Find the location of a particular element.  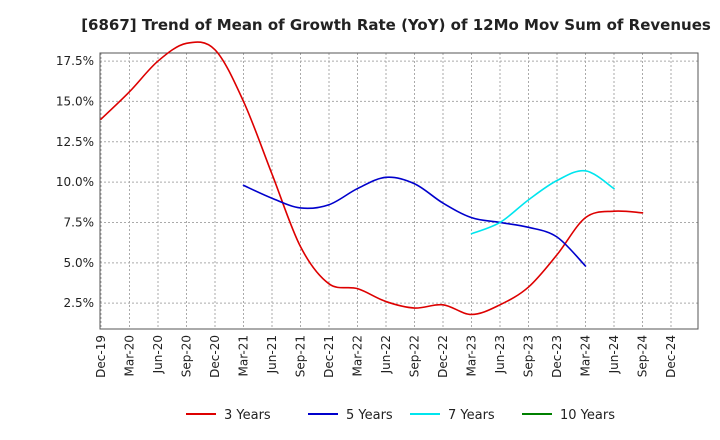

x-tick-label: Jun-21 is located at coordinates (272, 354).